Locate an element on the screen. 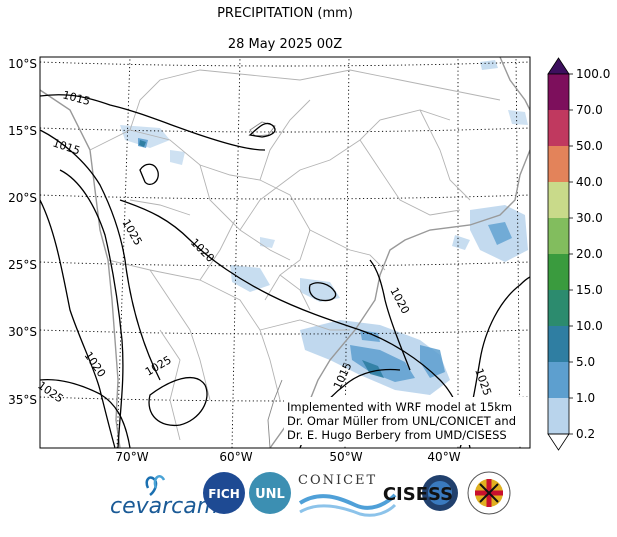  conicet-logo: CONICET is located at coordinates (347, 495).